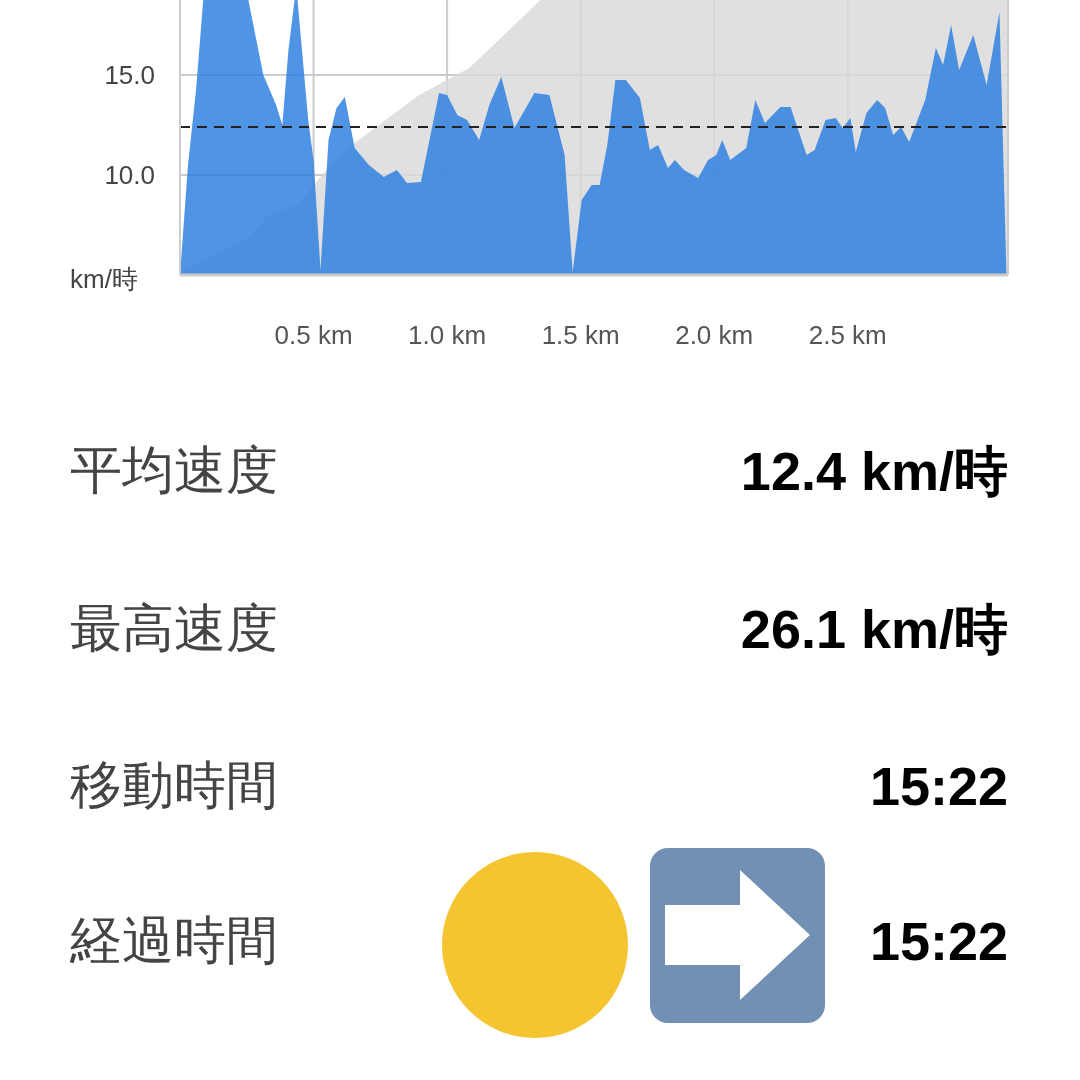 The image size is (1080, 1080). What do you see at coordinates (174, 470) in the screenshot?
I see `category-label: 平均速度` at bounding box center [174, 470].